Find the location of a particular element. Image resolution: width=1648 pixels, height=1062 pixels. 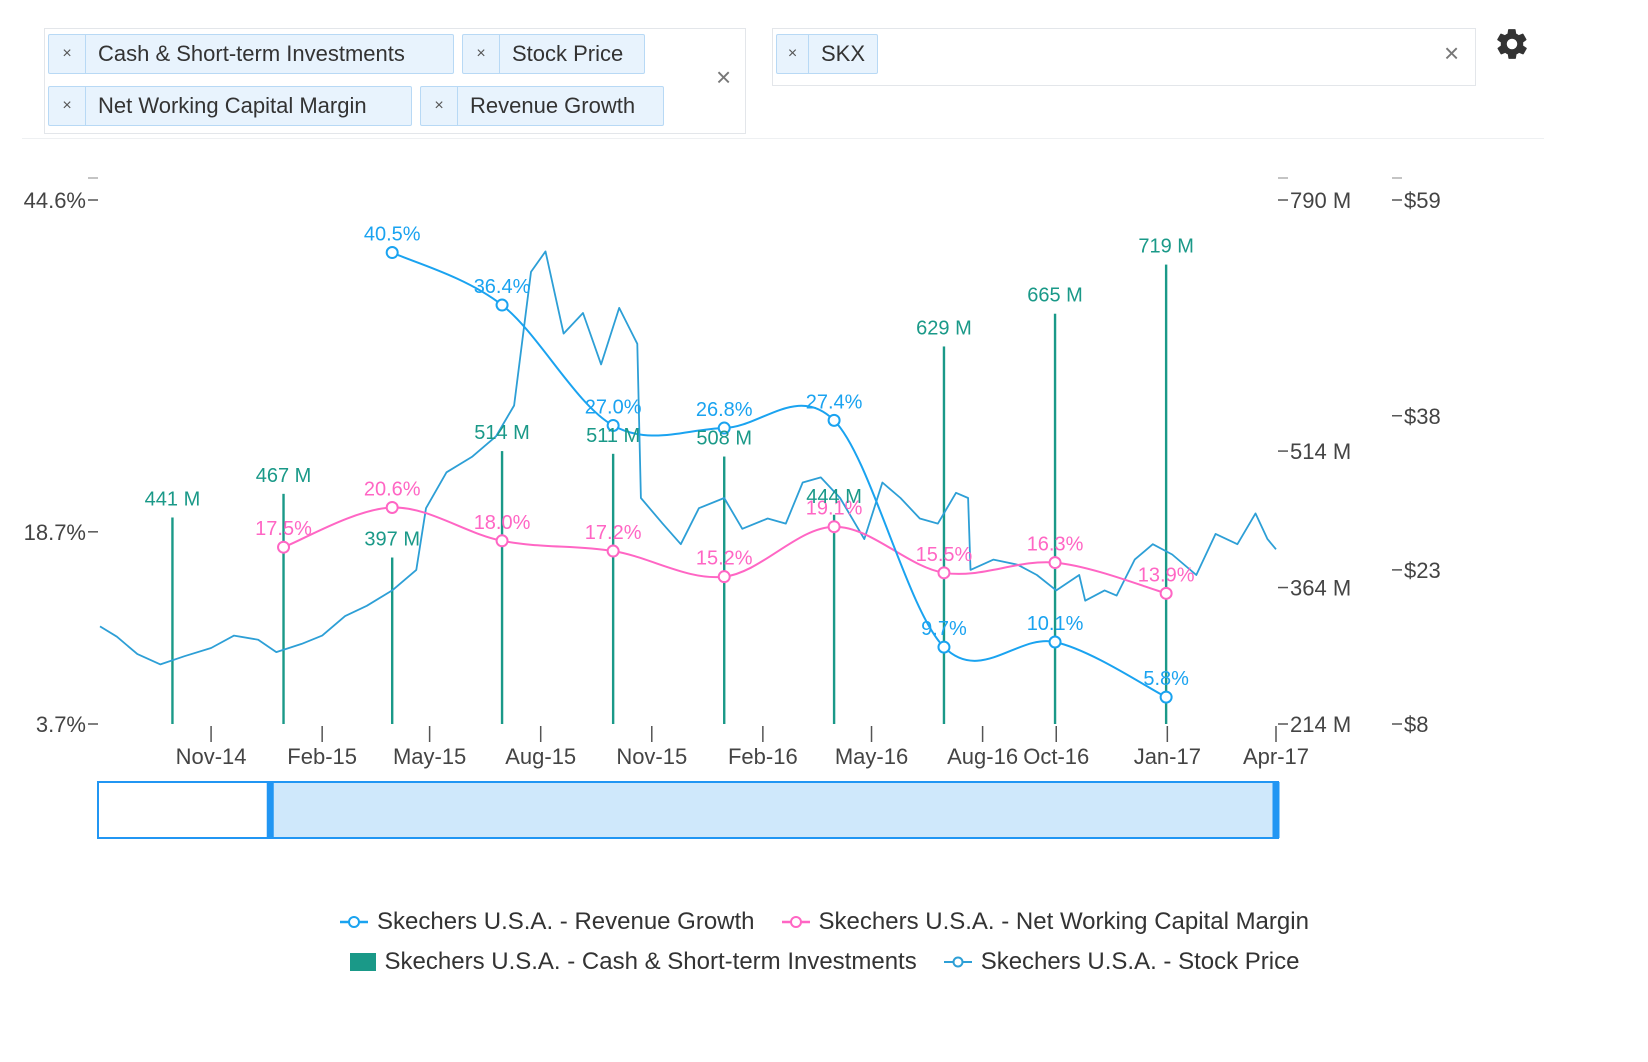

x-axis-tick-label: Jan-17 is located at coordinates (1167, 756).